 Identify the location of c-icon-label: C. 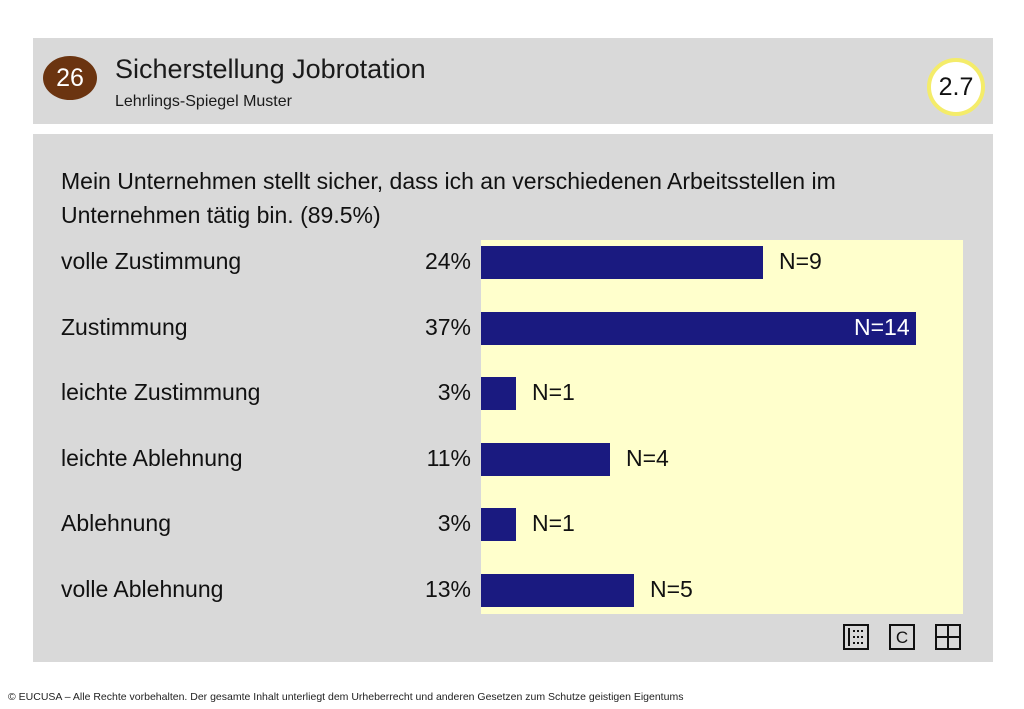
(902, 637).